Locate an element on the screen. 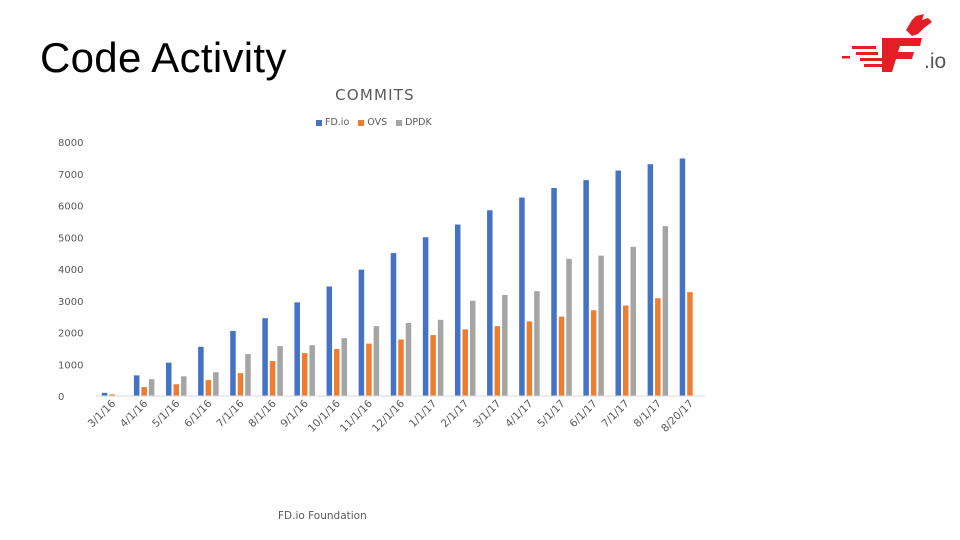 This screenshot has width=960, height=540. y-tick-label: 0 is located at coordinates (61, 397).